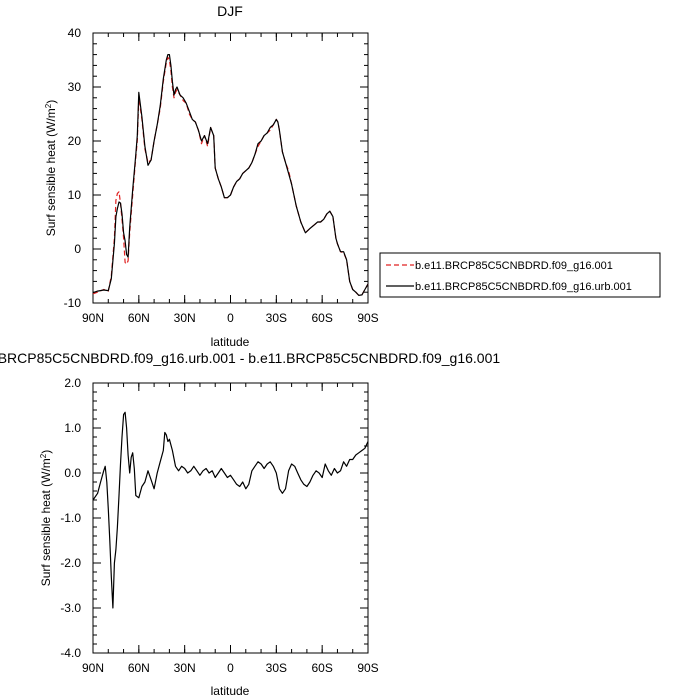 Image resolution: width=700 pixels, height=700 pixels. Describe the element at coordinates (230, 11) in the screenshot. I see `top-chart-title: DJF` at that location.